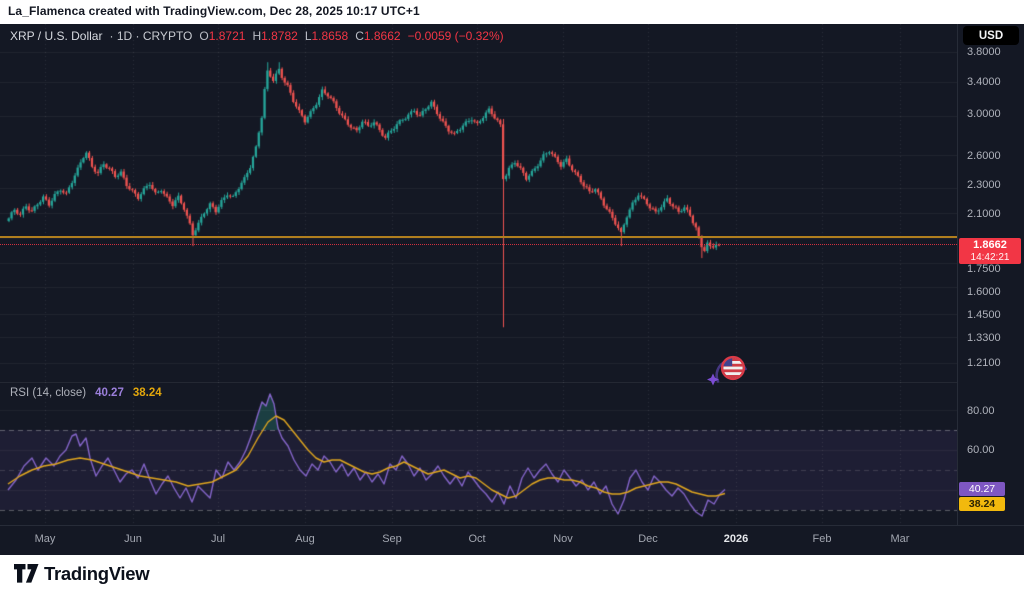 The height and width of the screenshot is (594, 1024). What do you see at coordinates (478, 244) in the screenshot?
I see `last-price-dotted-line` at bounding box center [478, 244].